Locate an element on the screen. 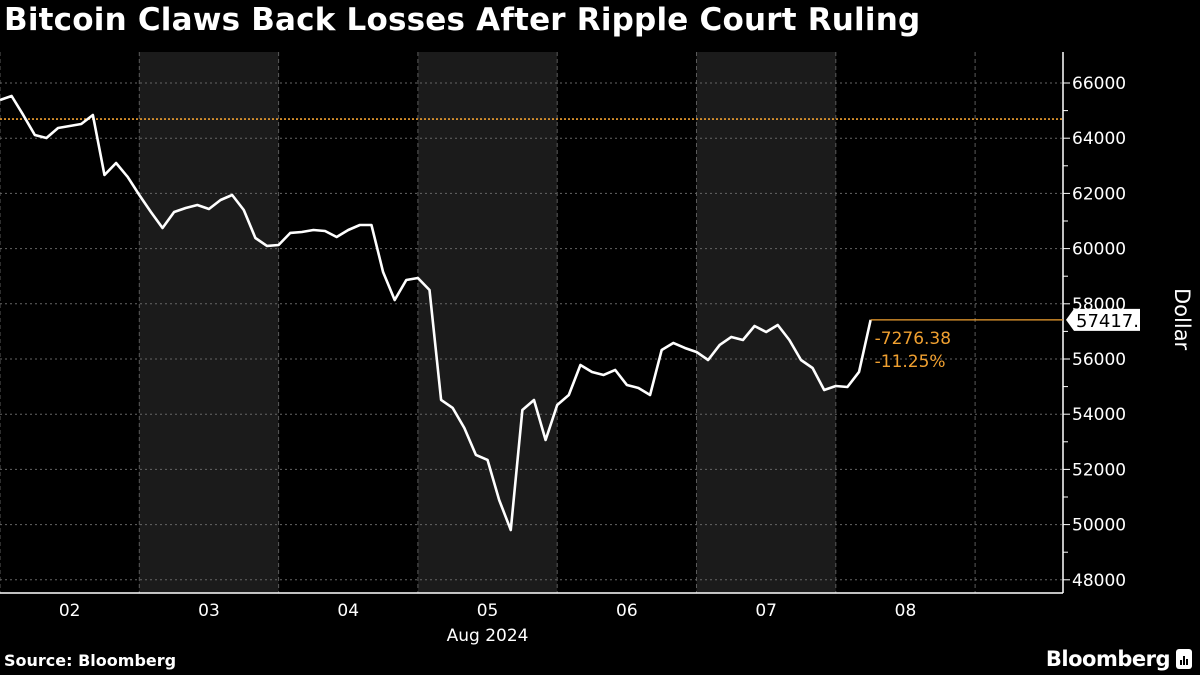  last-value-label: 57417.64 is located at coordinates (1119, 321).